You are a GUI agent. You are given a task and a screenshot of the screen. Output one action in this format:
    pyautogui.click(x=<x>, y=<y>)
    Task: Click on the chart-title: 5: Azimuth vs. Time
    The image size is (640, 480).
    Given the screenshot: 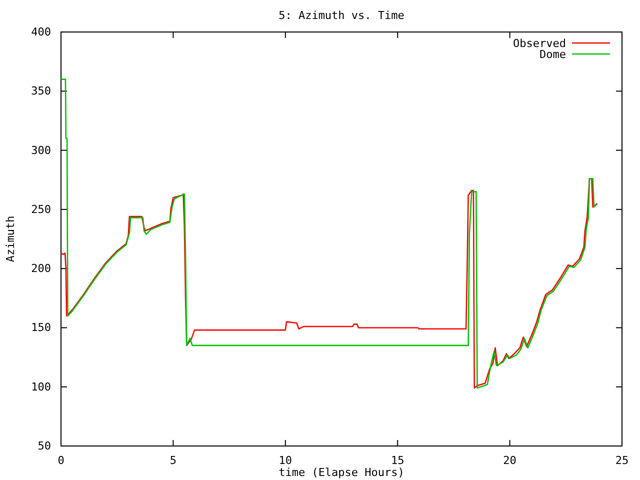 What is the action you would take?
    pyautogui.click(x=341, y=15)
    